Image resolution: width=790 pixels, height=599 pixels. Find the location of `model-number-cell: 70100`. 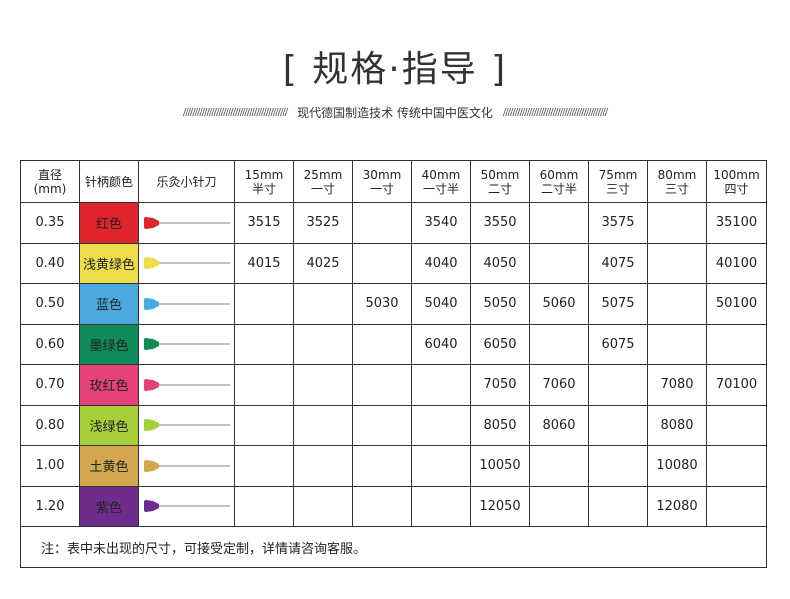

model-number-cell: 70100 is located at coordinates (736, 385).